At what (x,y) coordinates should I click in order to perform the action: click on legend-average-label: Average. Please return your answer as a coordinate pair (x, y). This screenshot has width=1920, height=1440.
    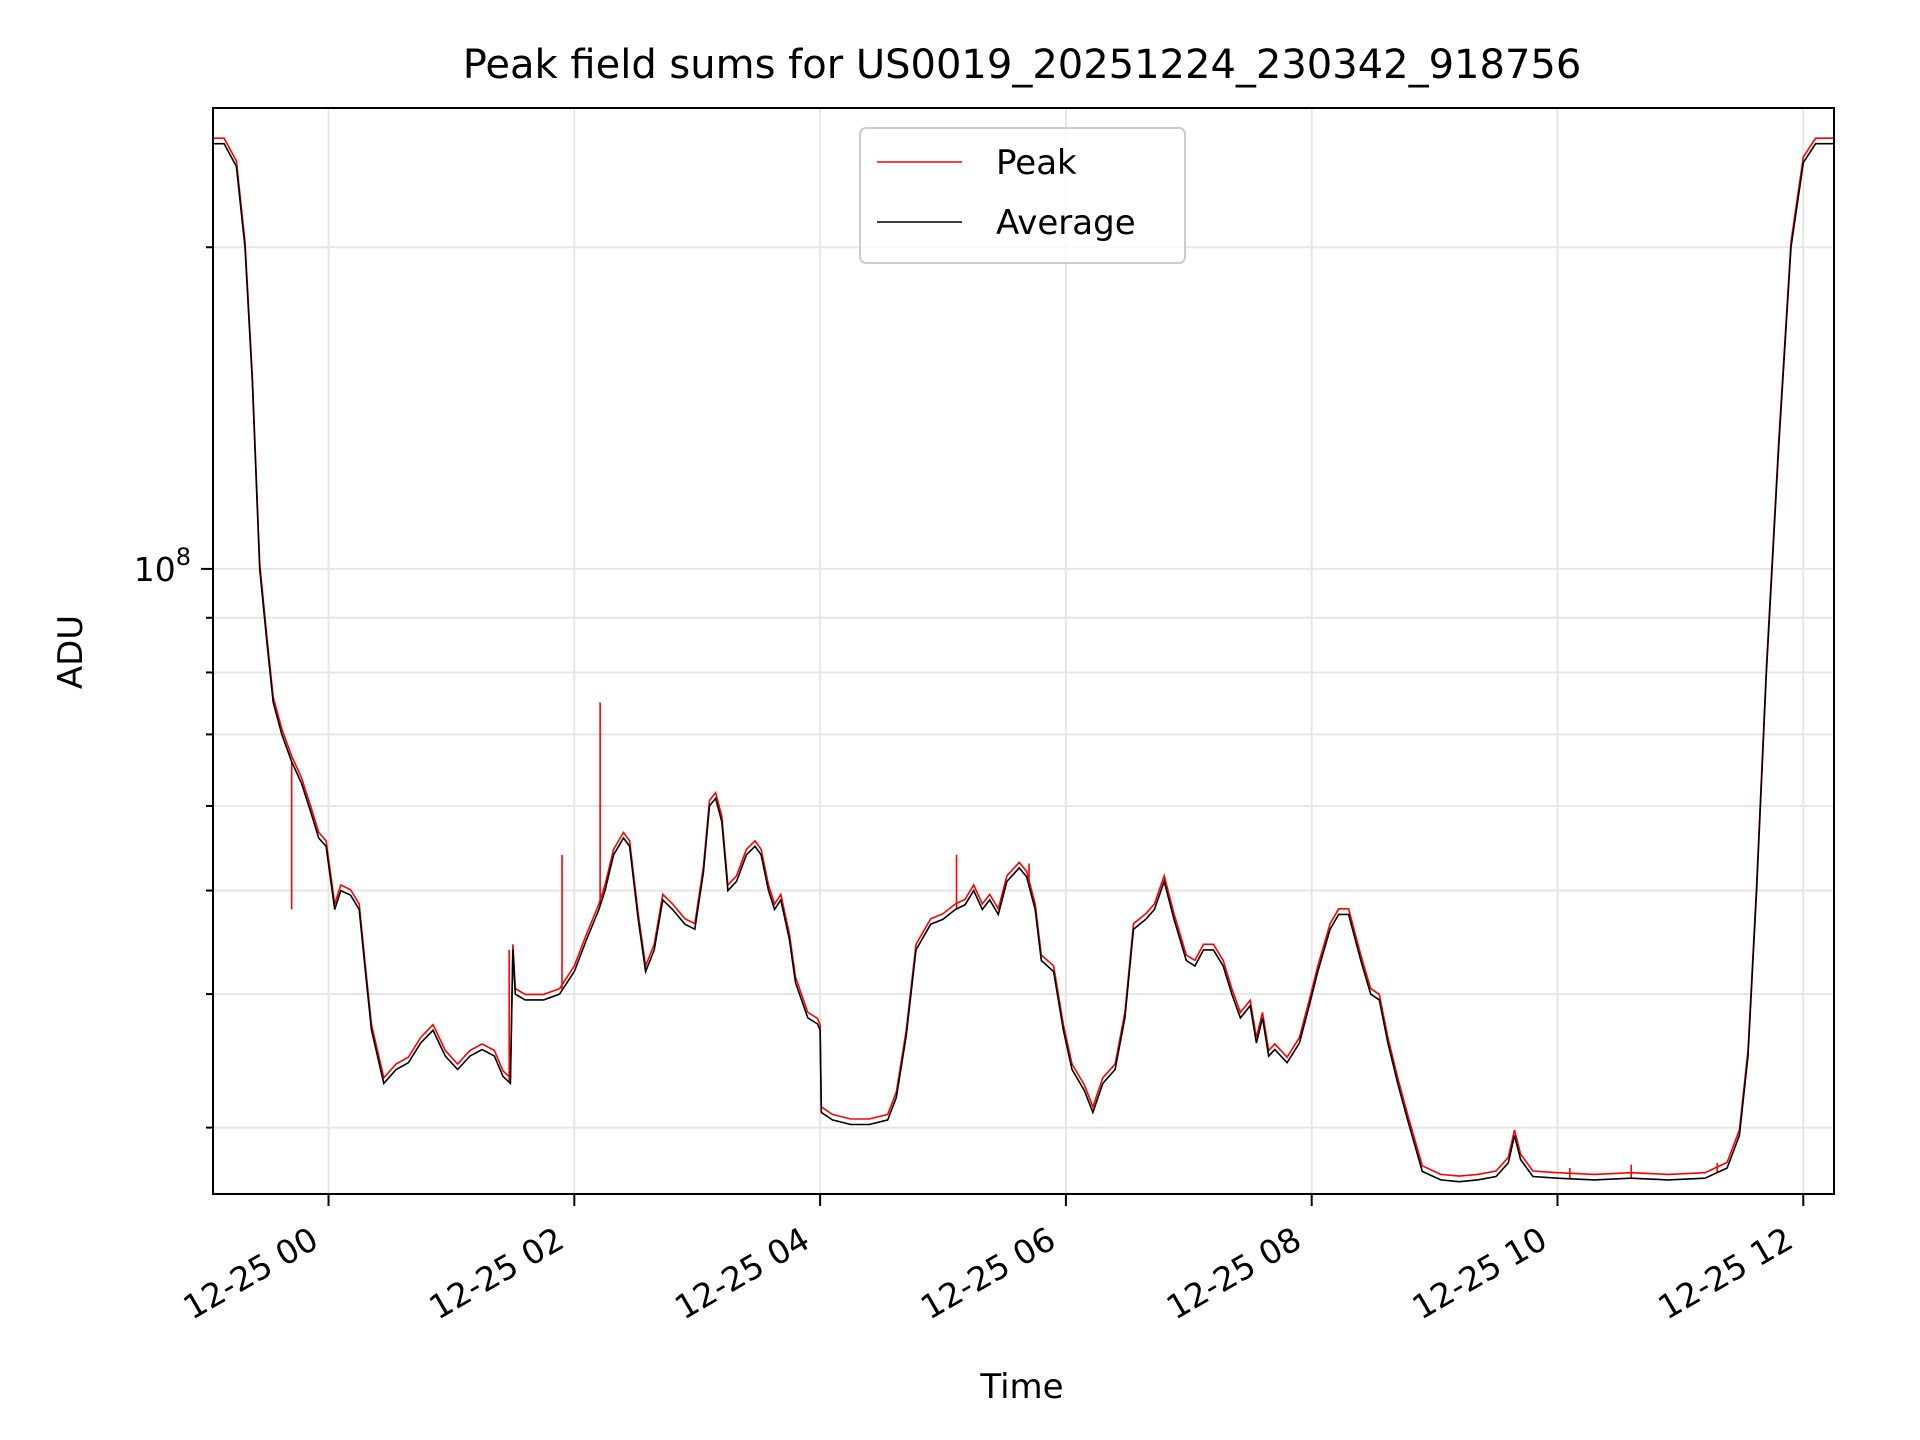
    Looking at the image, I should click on (1066, 223).